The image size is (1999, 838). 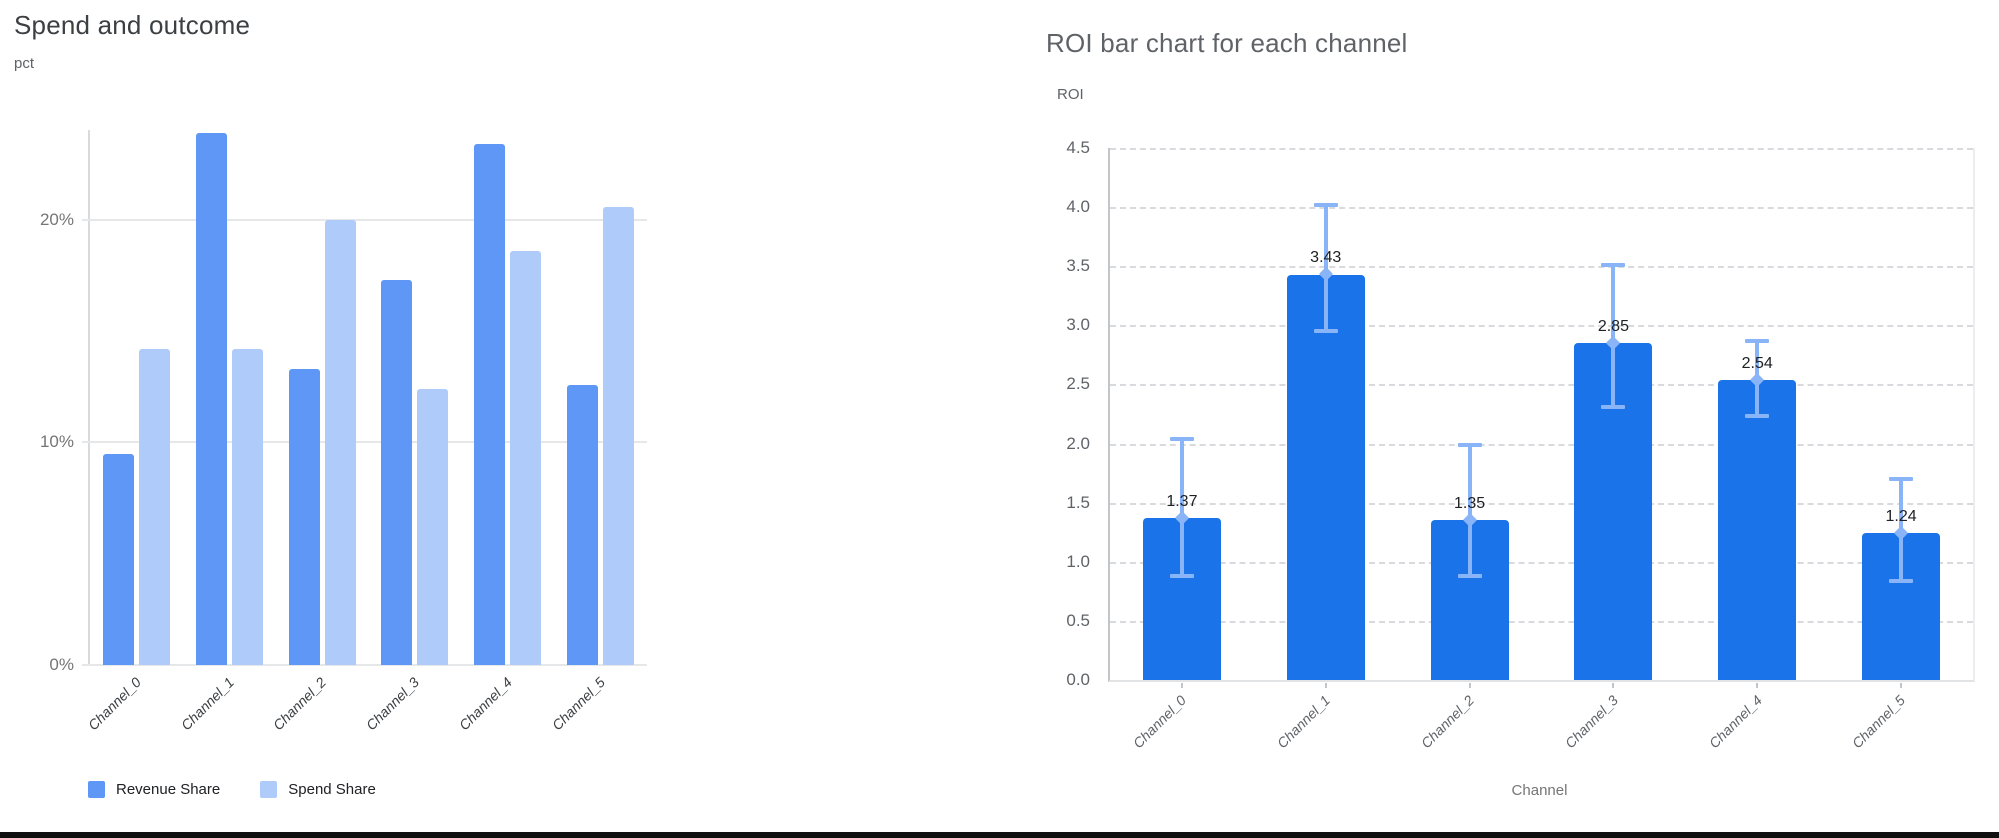 I want to click on bar-slot: 2.54, so click(x=1757, y=418).